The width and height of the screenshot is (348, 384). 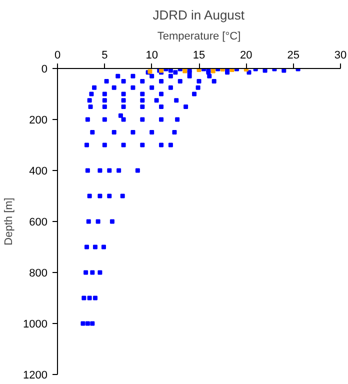 What do you see at coordinates (105, 56) in the screenshot?
I see `x-tick-label: 5` at bounding box center [105, 56].